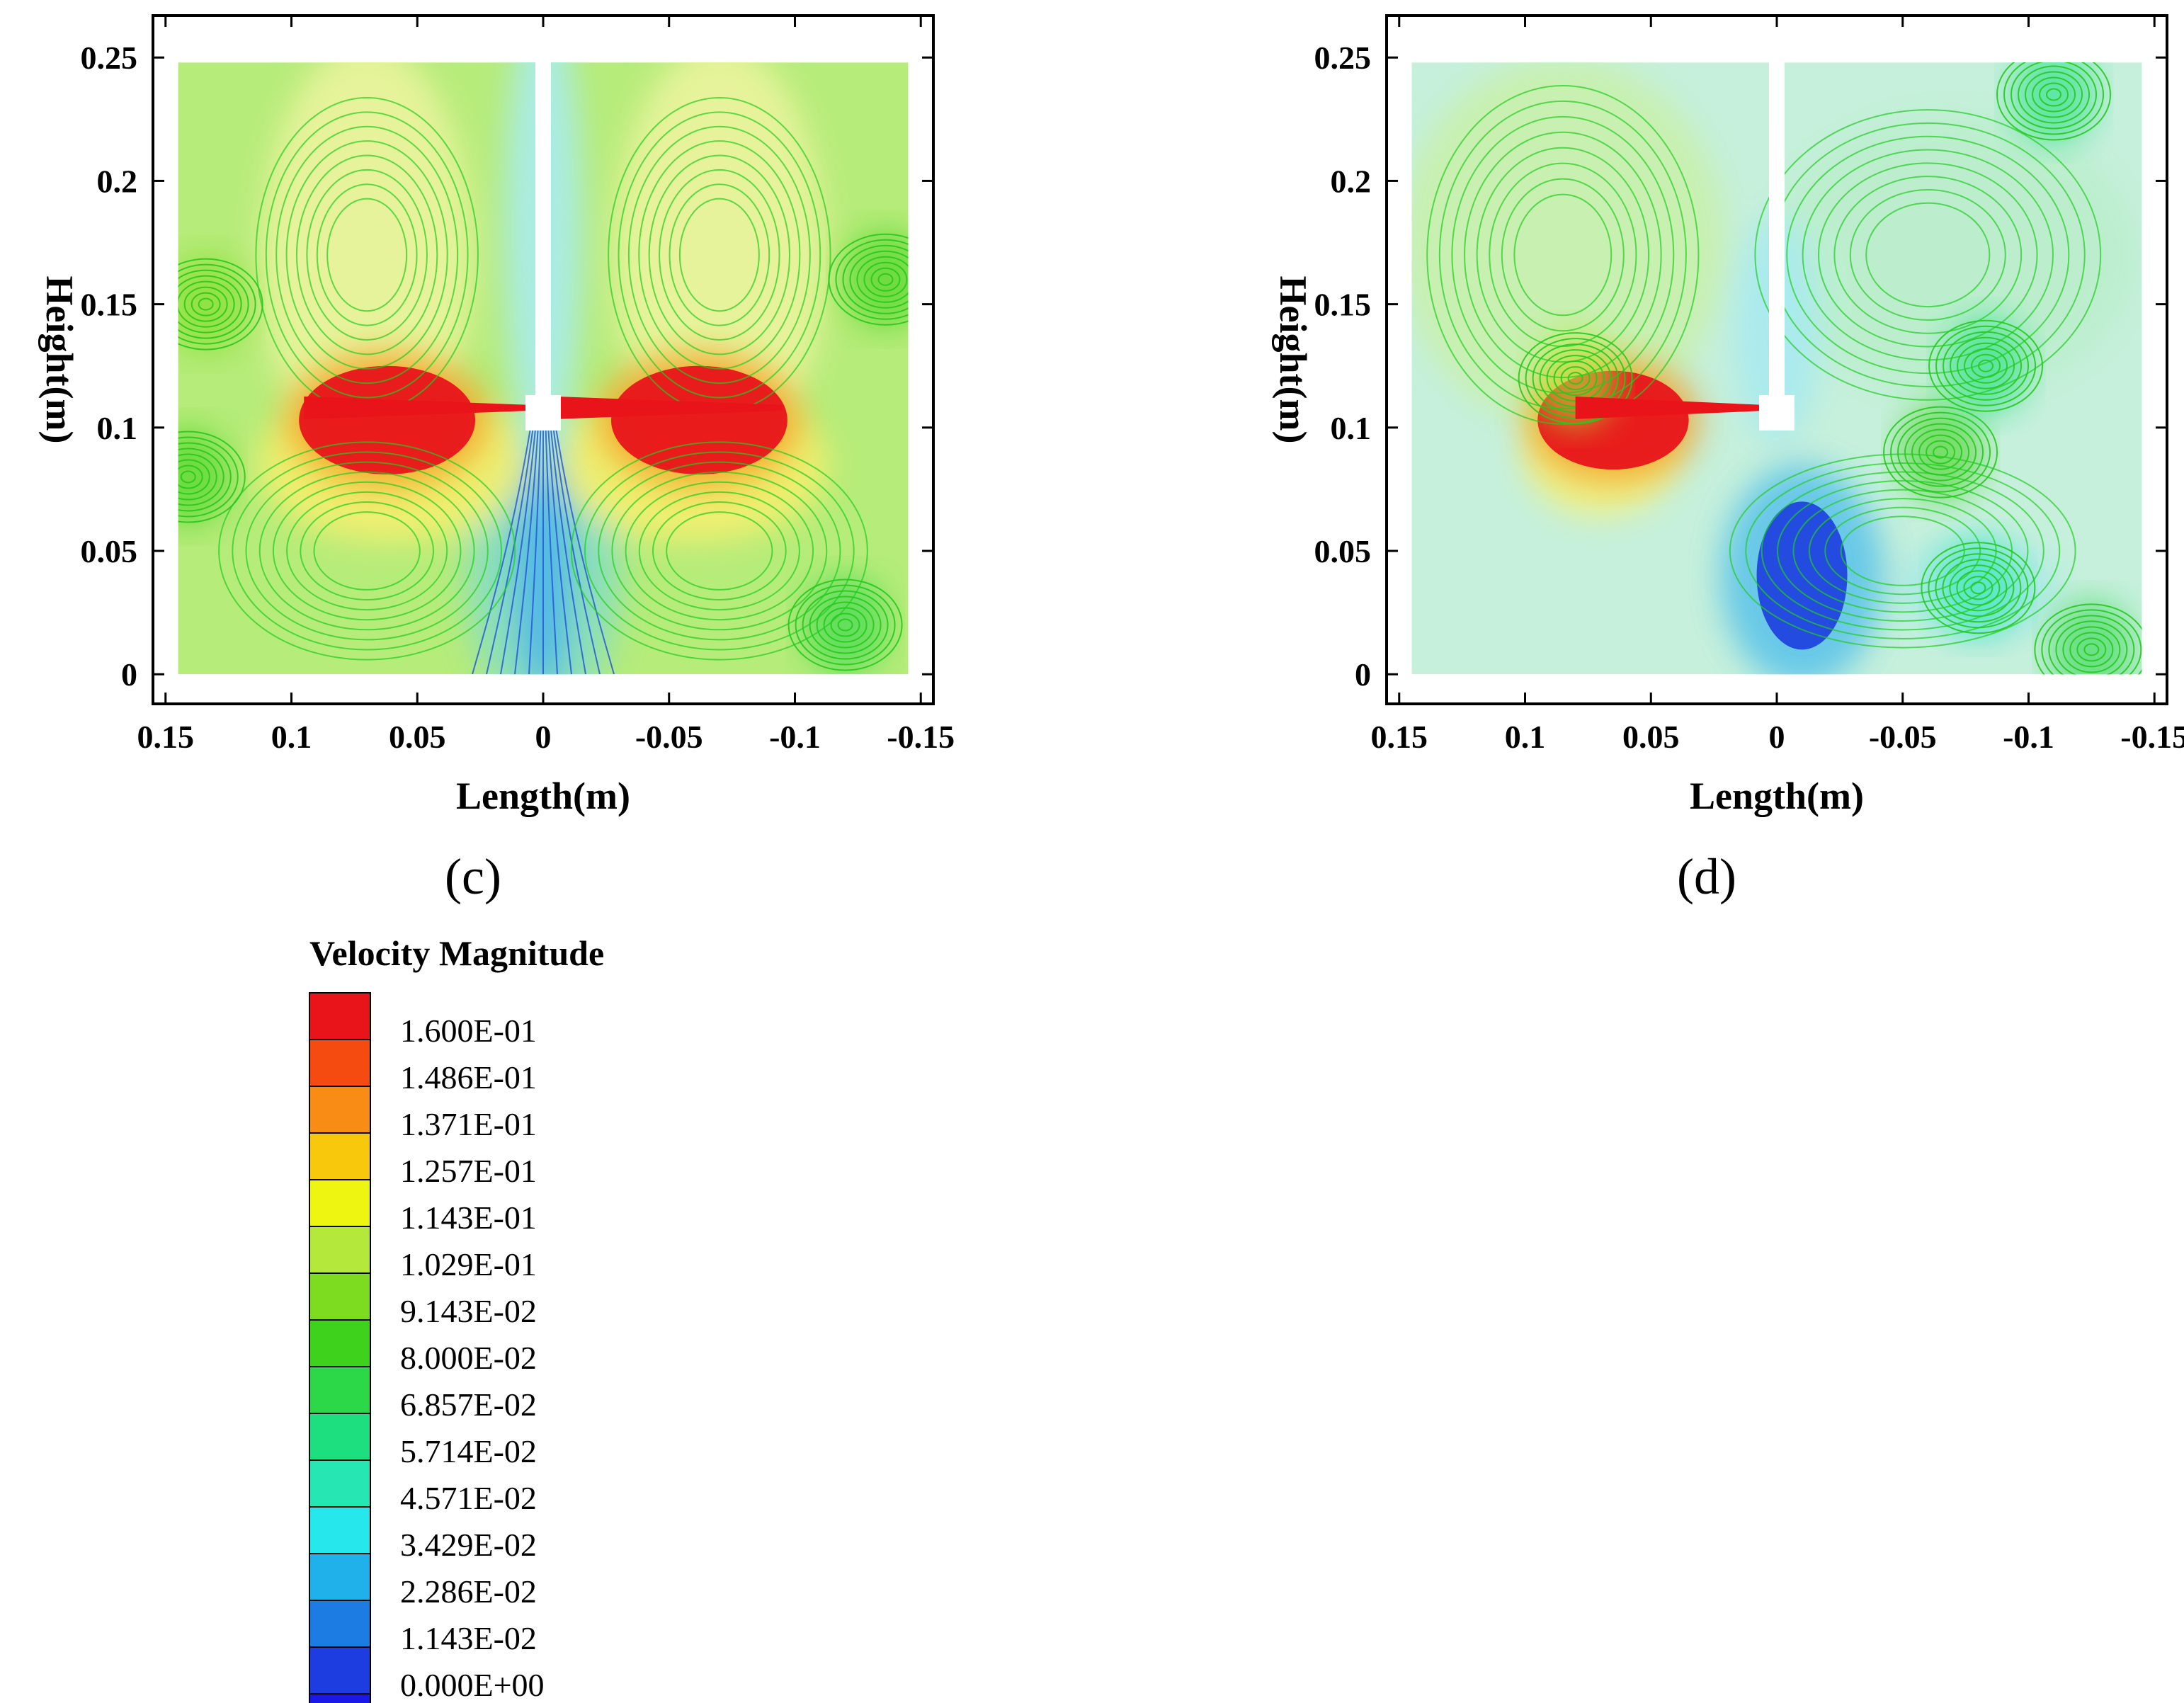 Image resolution: width=2184 pixels, height=1703 pixels. Describe the element at coordinates (468, 1451) in the screenshot. I see `legend-level-label: 5.714E-02` at that location.